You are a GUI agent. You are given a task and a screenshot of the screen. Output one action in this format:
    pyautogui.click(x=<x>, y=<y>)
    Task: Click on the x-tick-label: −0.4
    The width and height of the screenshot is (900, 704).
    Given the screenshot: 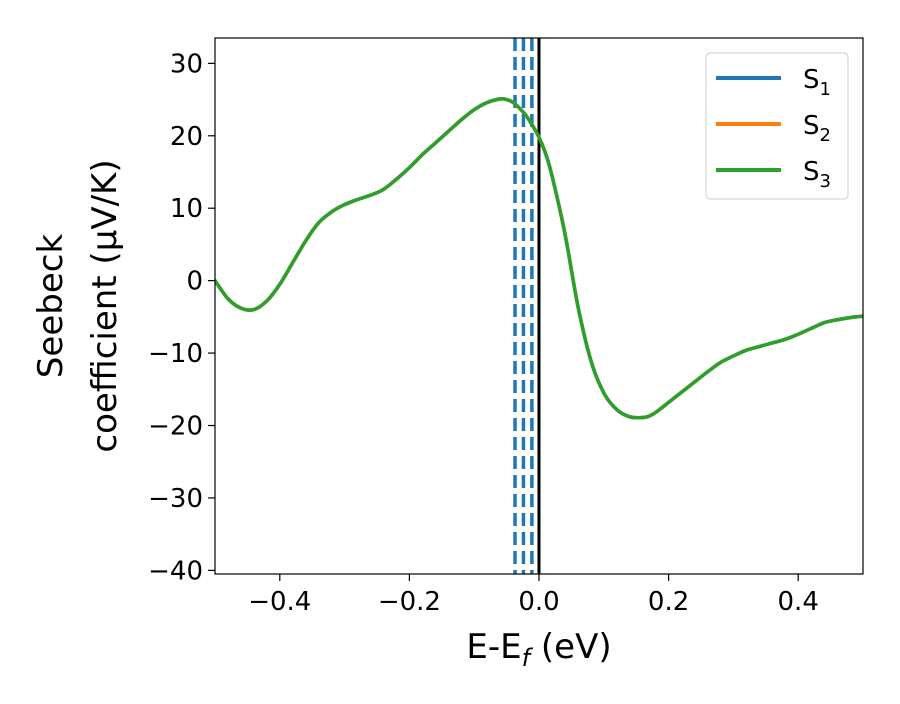 What is the action you would take?
    pyautogui.click(x=279, y=602)
    